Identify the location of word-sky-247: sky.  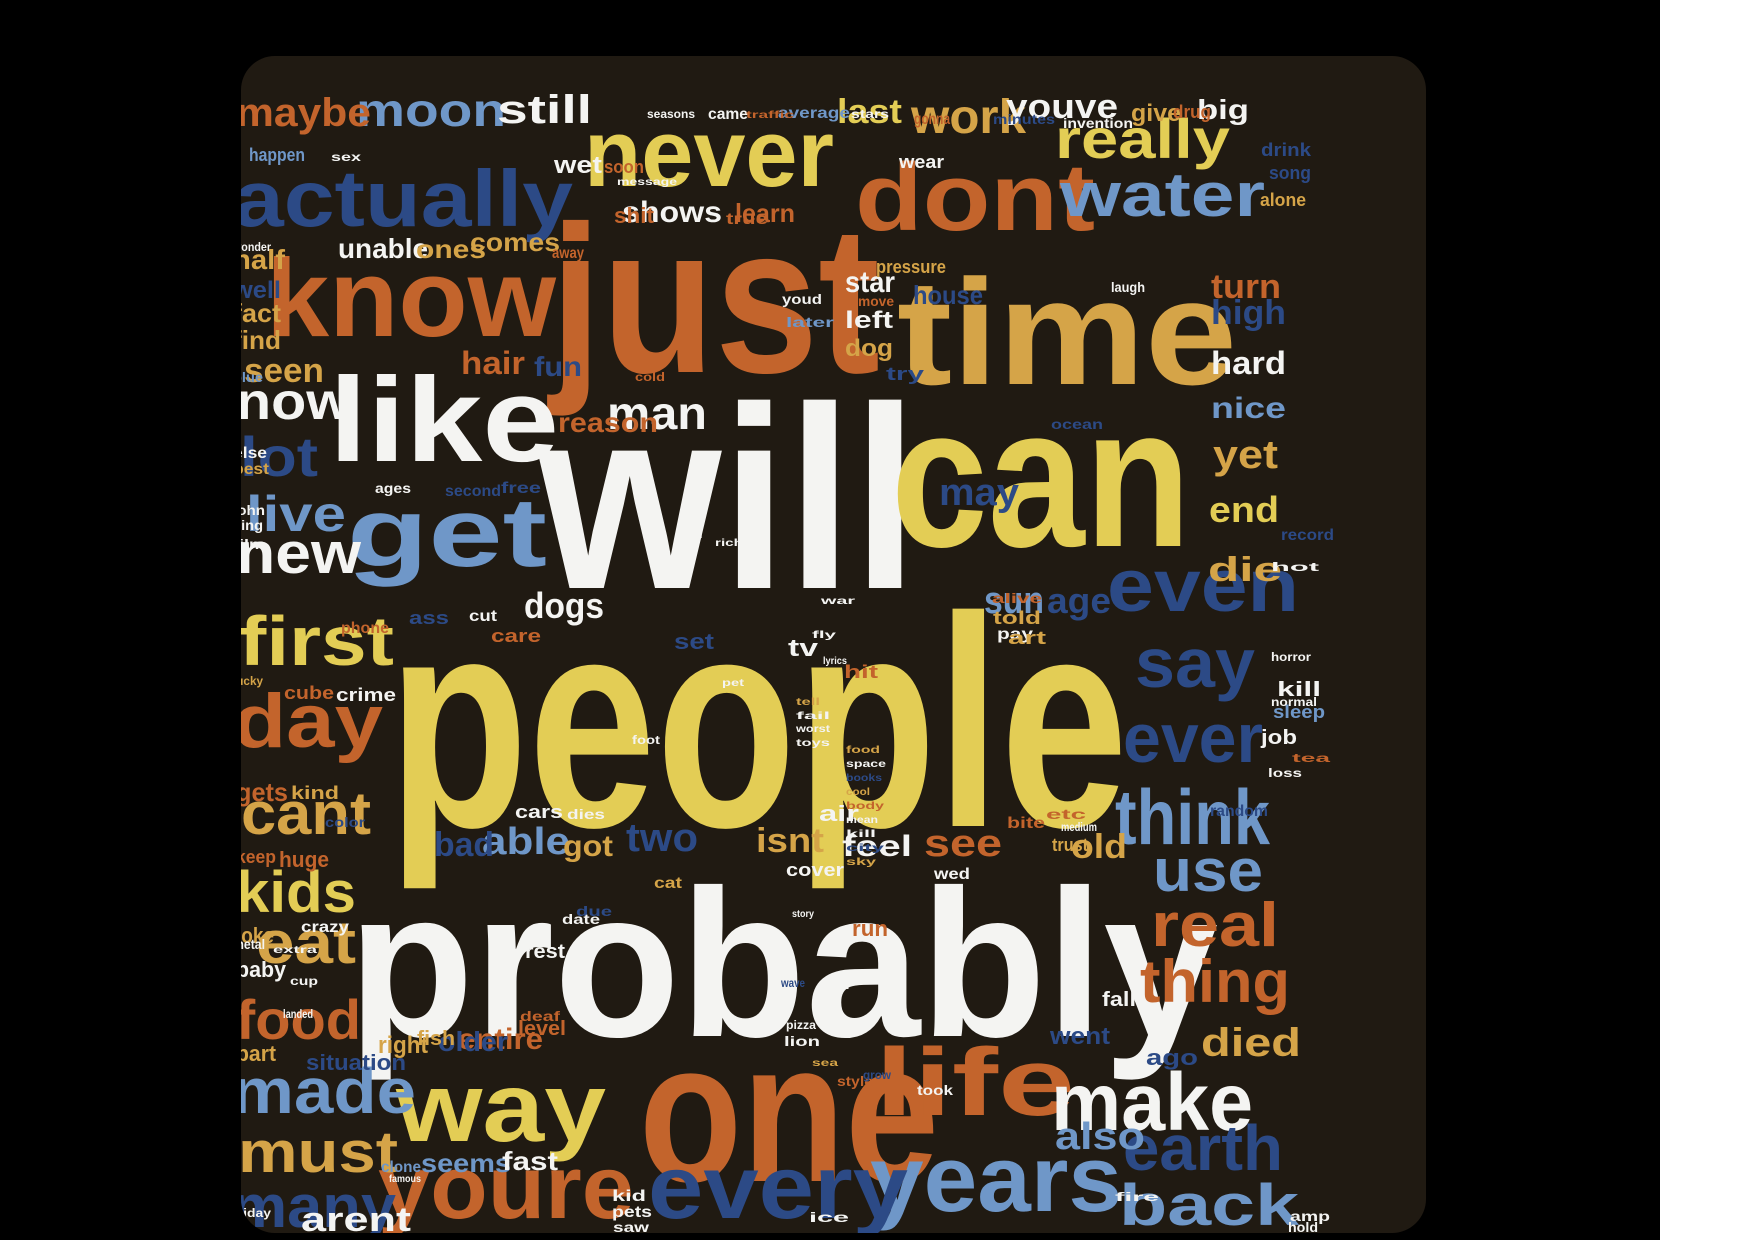
(861, 862).